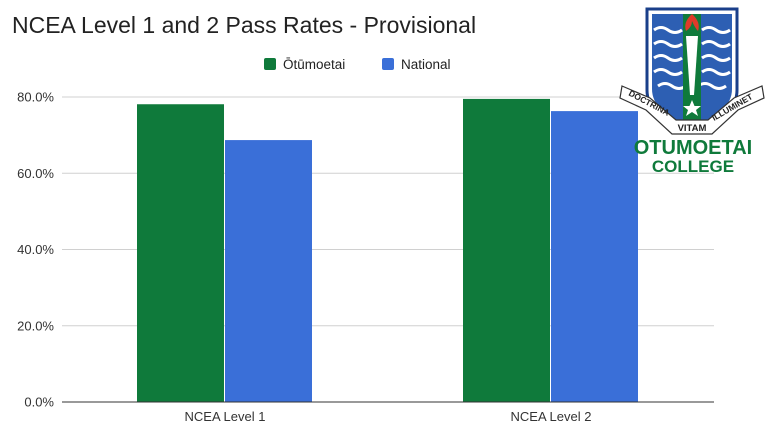 This screenshot has width=780, height=436. I want to click on legend-swatch-national, so click(388, 64).